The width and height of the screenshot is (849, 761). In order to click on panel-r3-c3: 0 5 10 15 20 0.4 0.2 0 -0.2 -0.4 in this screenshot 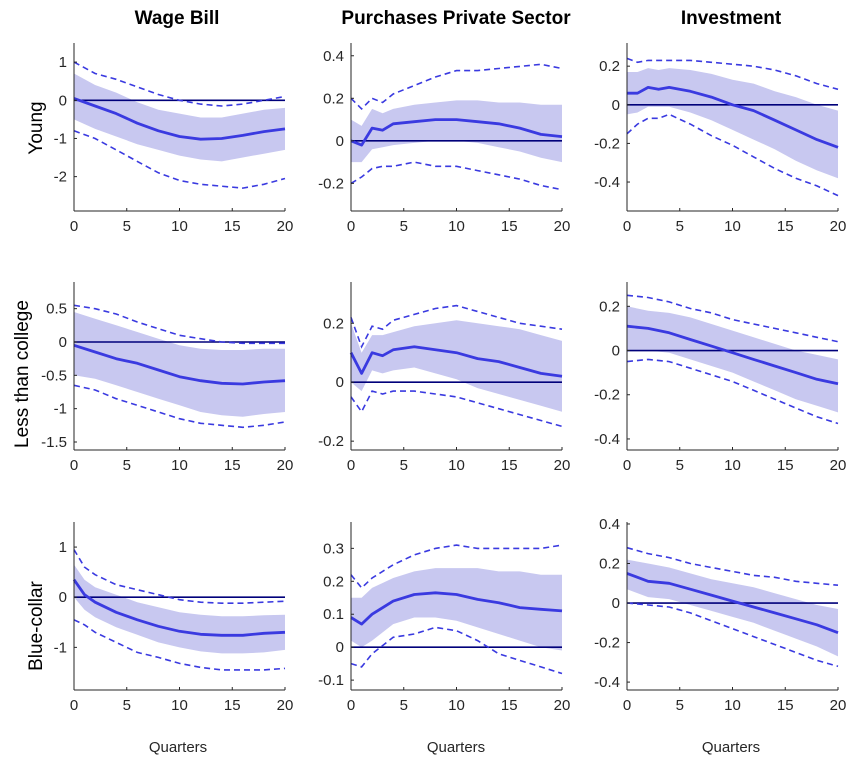, I will do `click(720, 615)`.